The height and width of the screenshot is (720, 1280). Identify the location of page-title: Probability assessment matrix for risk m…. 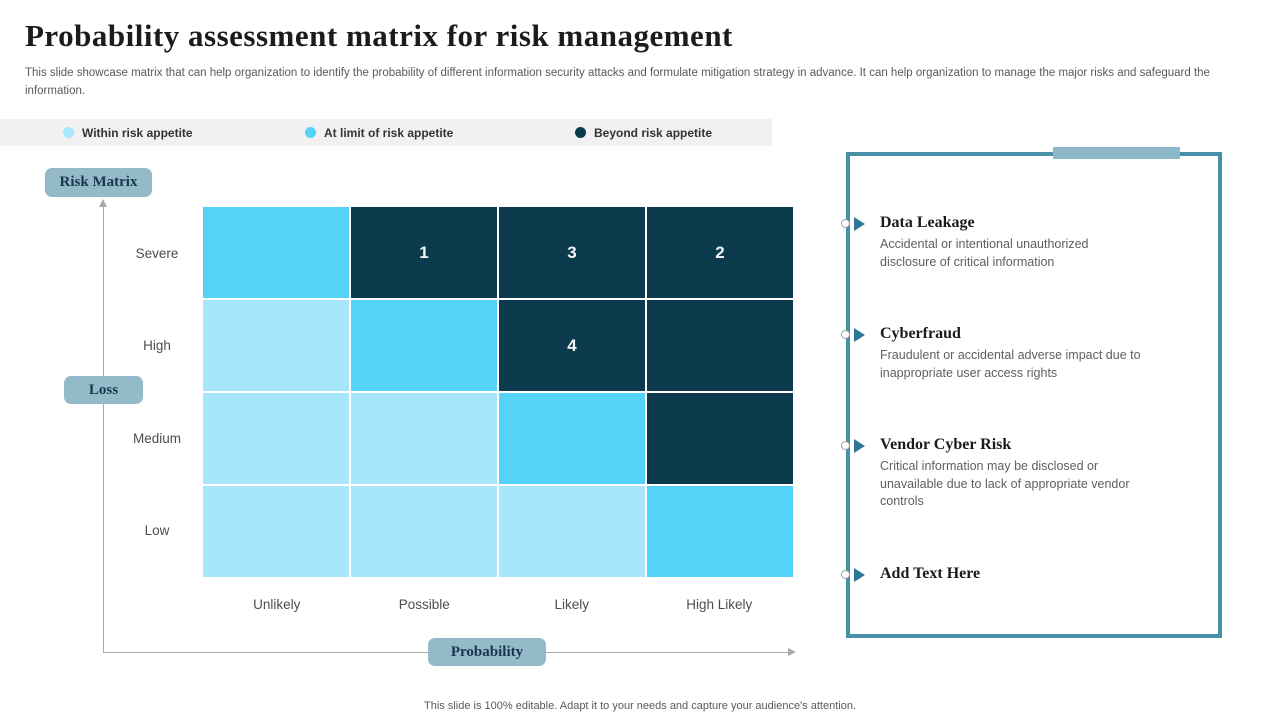
(379, 35).